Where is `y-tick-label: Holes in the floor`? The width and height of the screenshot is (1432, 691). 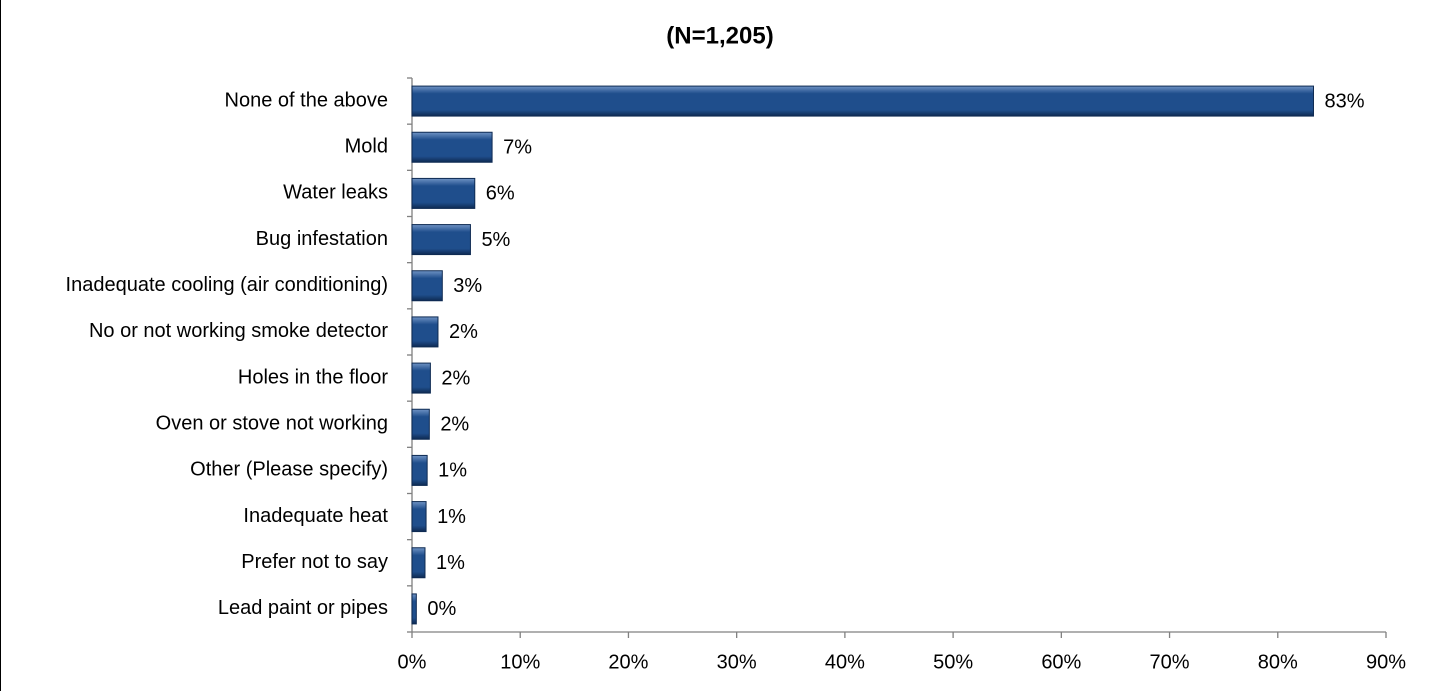
y-tick-label: Holes in the floor is located at coordinates (313, 377).